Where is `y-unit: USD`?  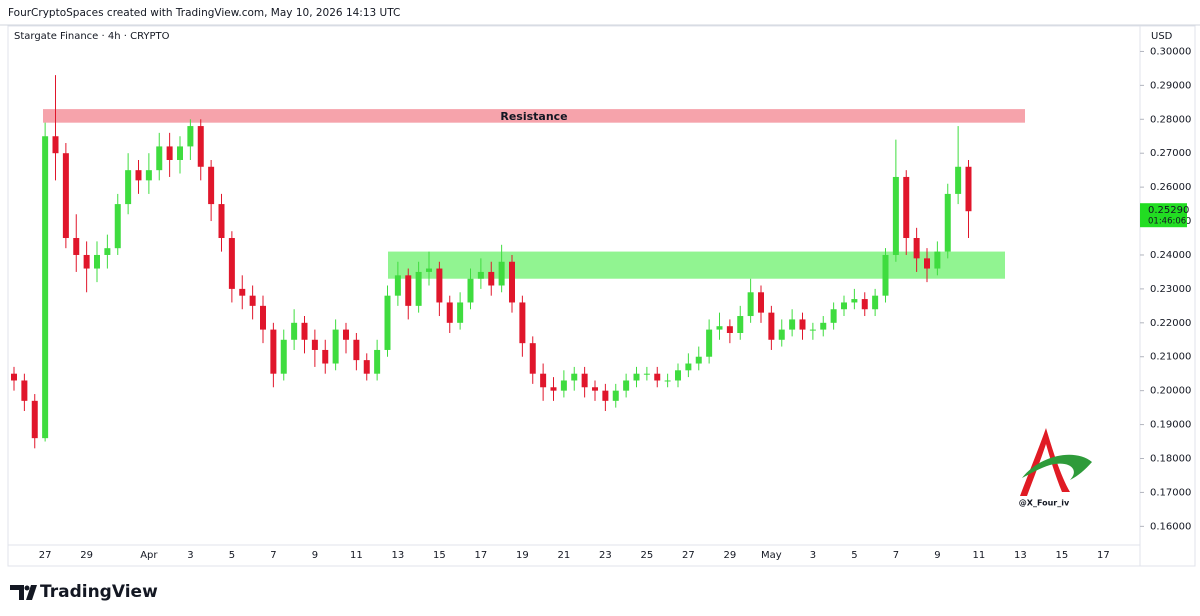 y-unit: USD is located at coordinates (1162, 36).